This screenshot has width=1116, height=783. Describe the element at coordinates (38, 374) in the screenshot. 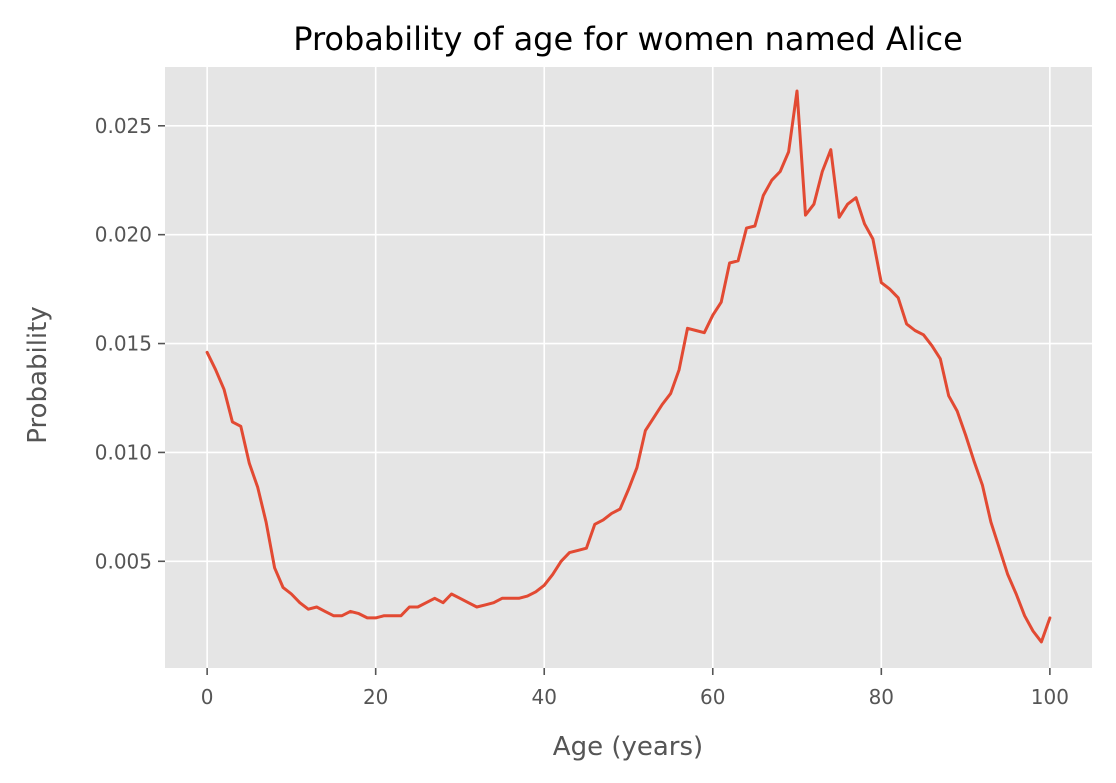

I see `y-axis-label: Probability` at that location.